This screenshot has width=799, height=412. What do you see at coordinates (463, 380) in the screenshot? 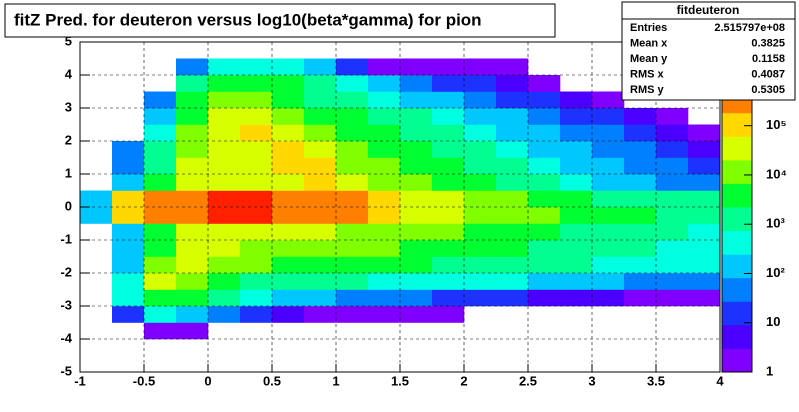
I see `x-tick-label: 2` at bounding box center [463, 380].